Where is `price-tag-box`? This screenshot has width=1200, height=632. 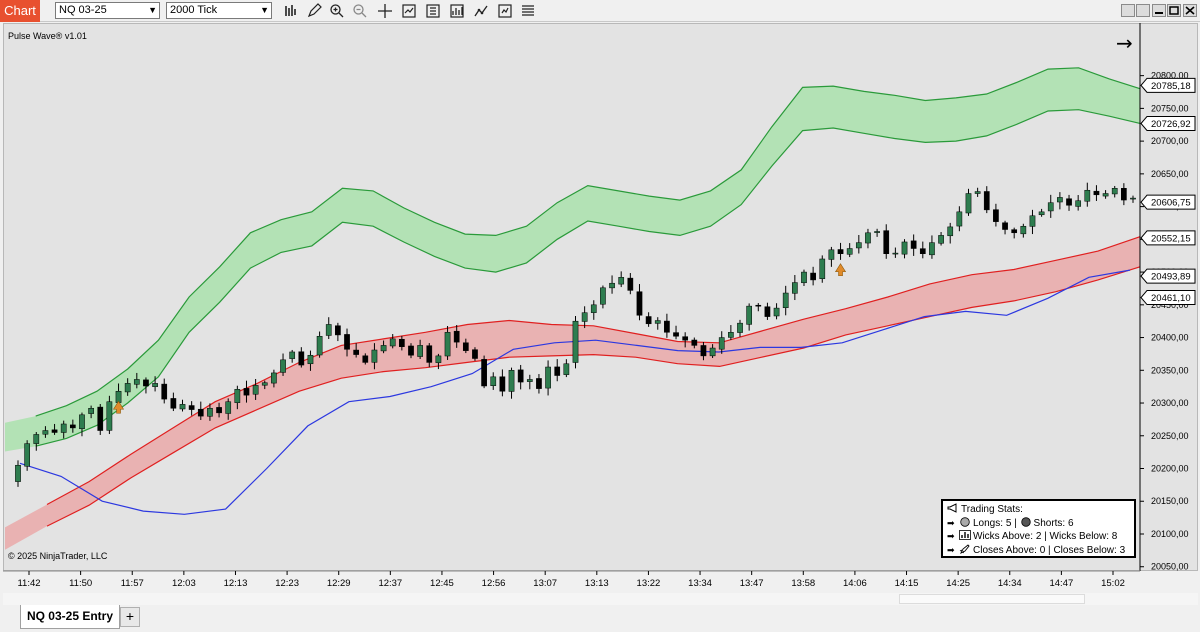
price-tag-box is located at coordinates (1168, 276).